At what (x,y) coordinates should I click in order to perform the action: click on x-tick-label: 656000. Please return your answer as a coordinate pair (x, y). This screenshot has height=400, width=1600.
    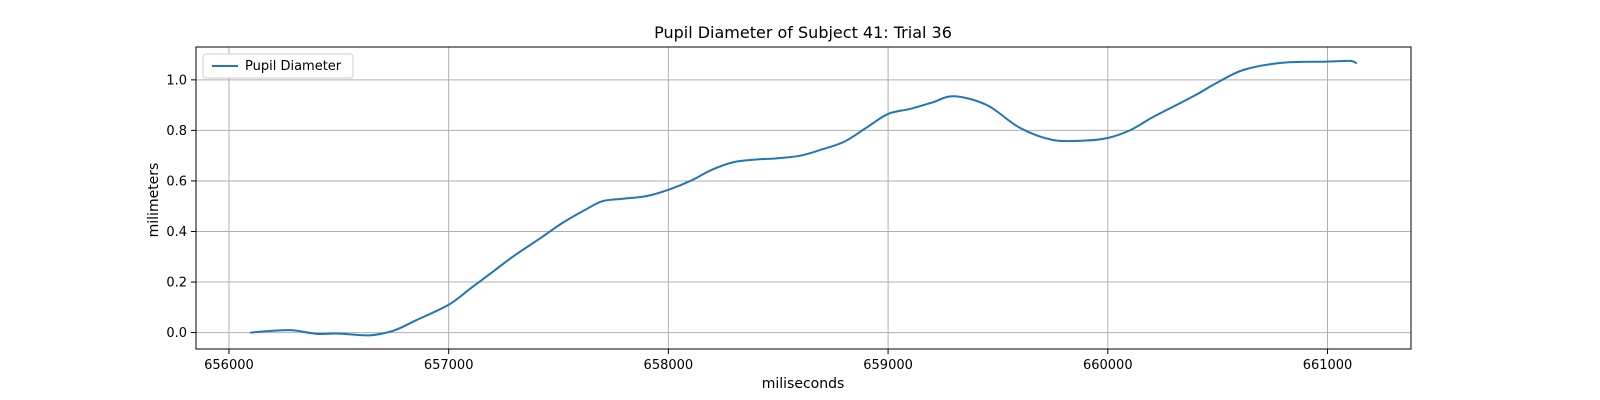
    Looking at the image, I should click on (229, 365).